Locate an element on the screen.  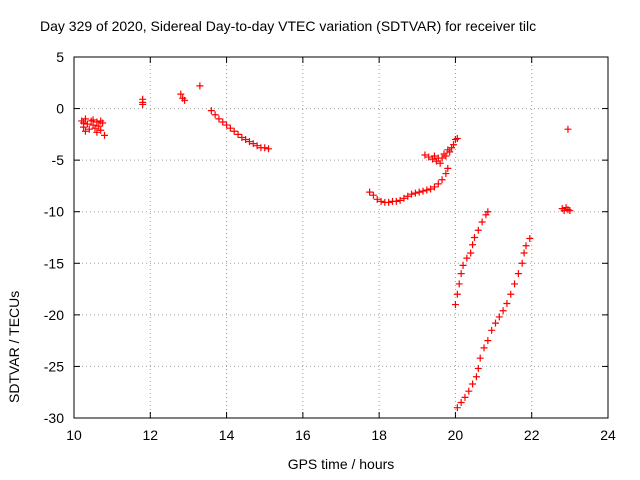
y-axis-label: SDTVAR / TECUs is located at coordinates (14, 346).